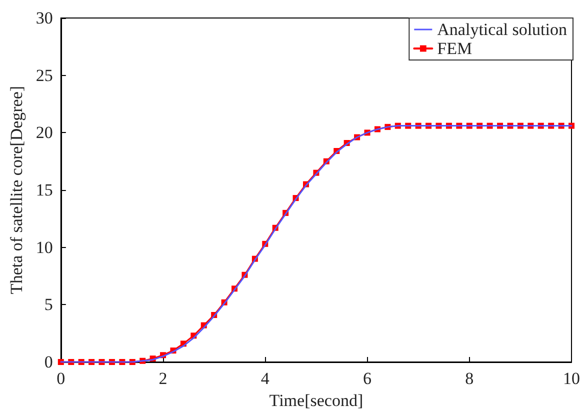  I want to click on x-tick-label: 10, so click(571, 378).